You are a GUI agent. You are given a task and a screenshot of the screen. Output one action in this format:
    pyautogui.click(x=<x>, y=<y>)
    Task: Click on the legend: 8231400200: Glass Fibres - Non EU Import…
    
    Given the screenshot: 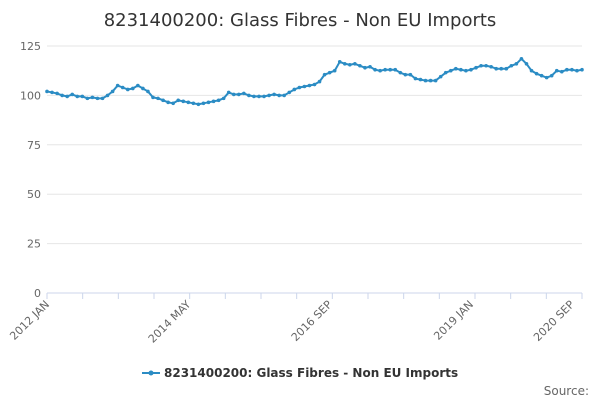 What is the action you would take?
    pyautogui.click(x=300, y=373)
    